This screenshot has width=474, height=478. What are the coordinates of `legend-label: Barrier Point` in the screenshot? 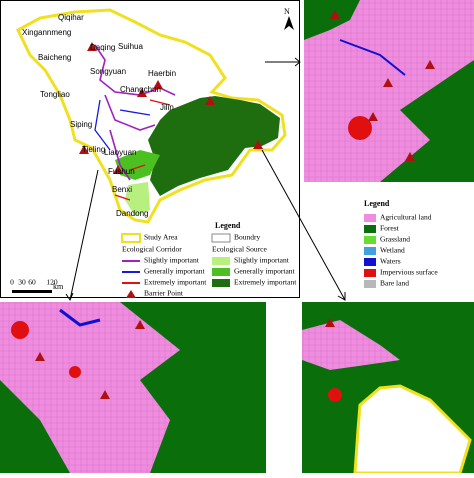 It's located at (164, 293).